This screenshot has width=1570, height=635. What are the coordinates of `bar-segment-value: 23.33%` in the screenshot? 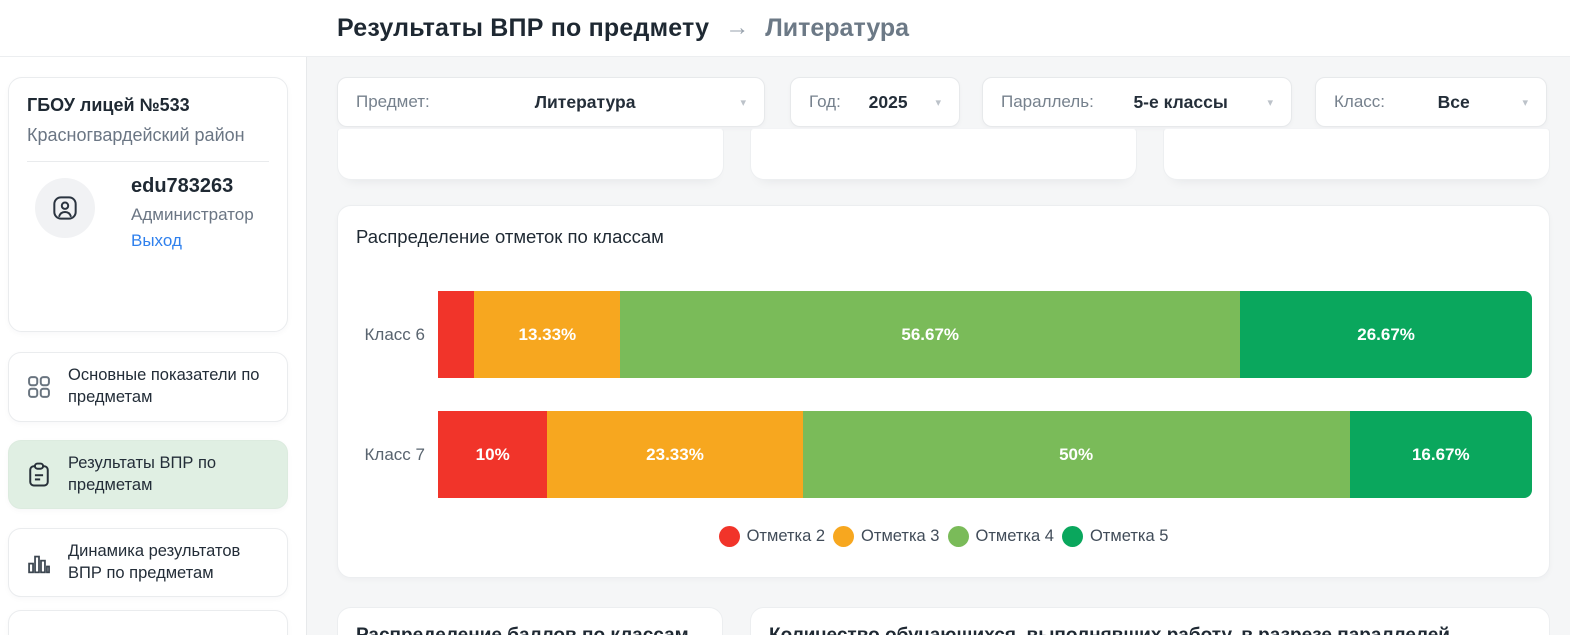 It's located at (675, 454).